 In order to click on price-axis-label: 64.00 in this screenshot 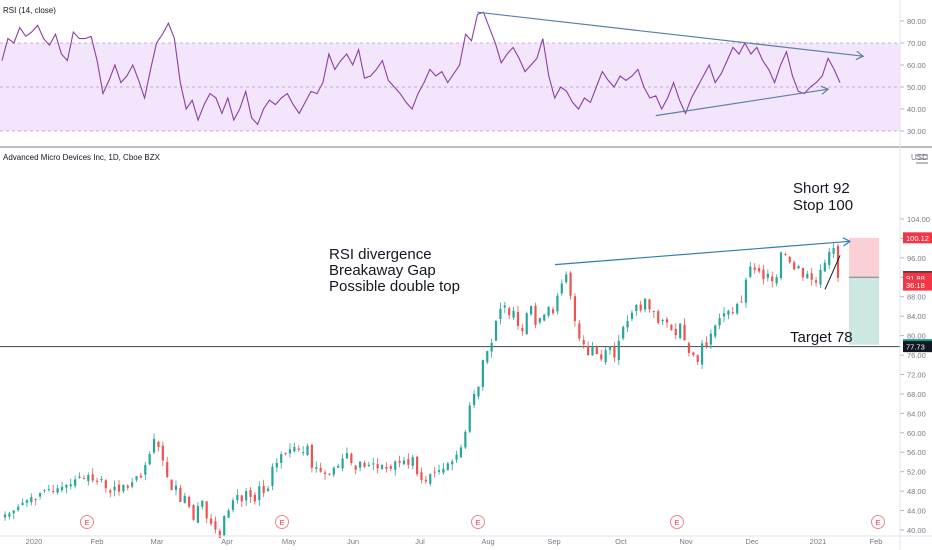, I will do `click(916, 413)`.